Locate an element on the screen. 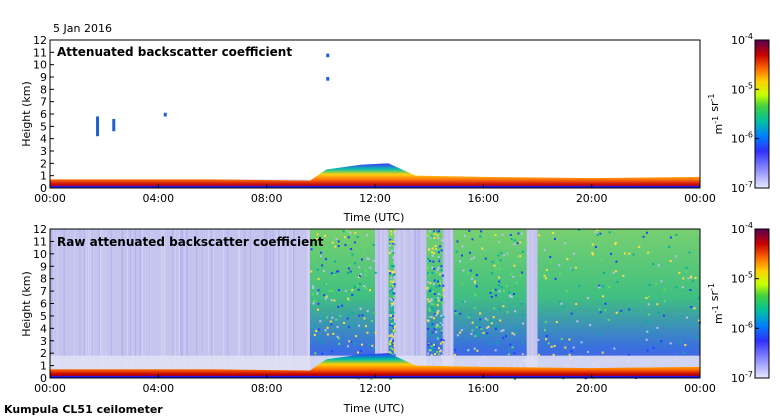  y-tick-label: 1 is located at coordinates (43, 366).